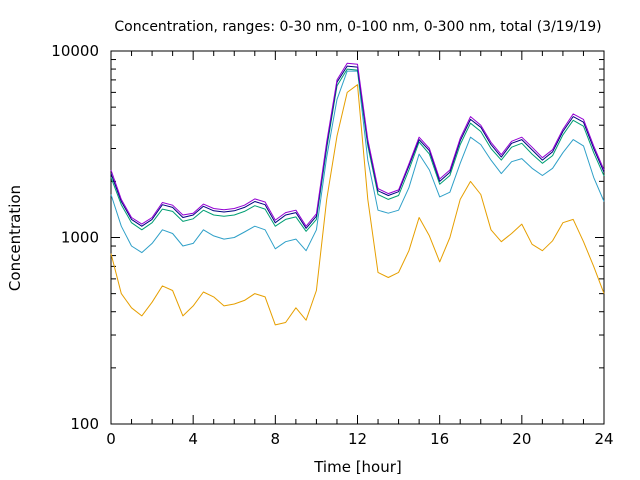 Image resolution: width=640 pixels, height=480 pixels. I want to click on y-tick-label: 100, so click(84, 424).